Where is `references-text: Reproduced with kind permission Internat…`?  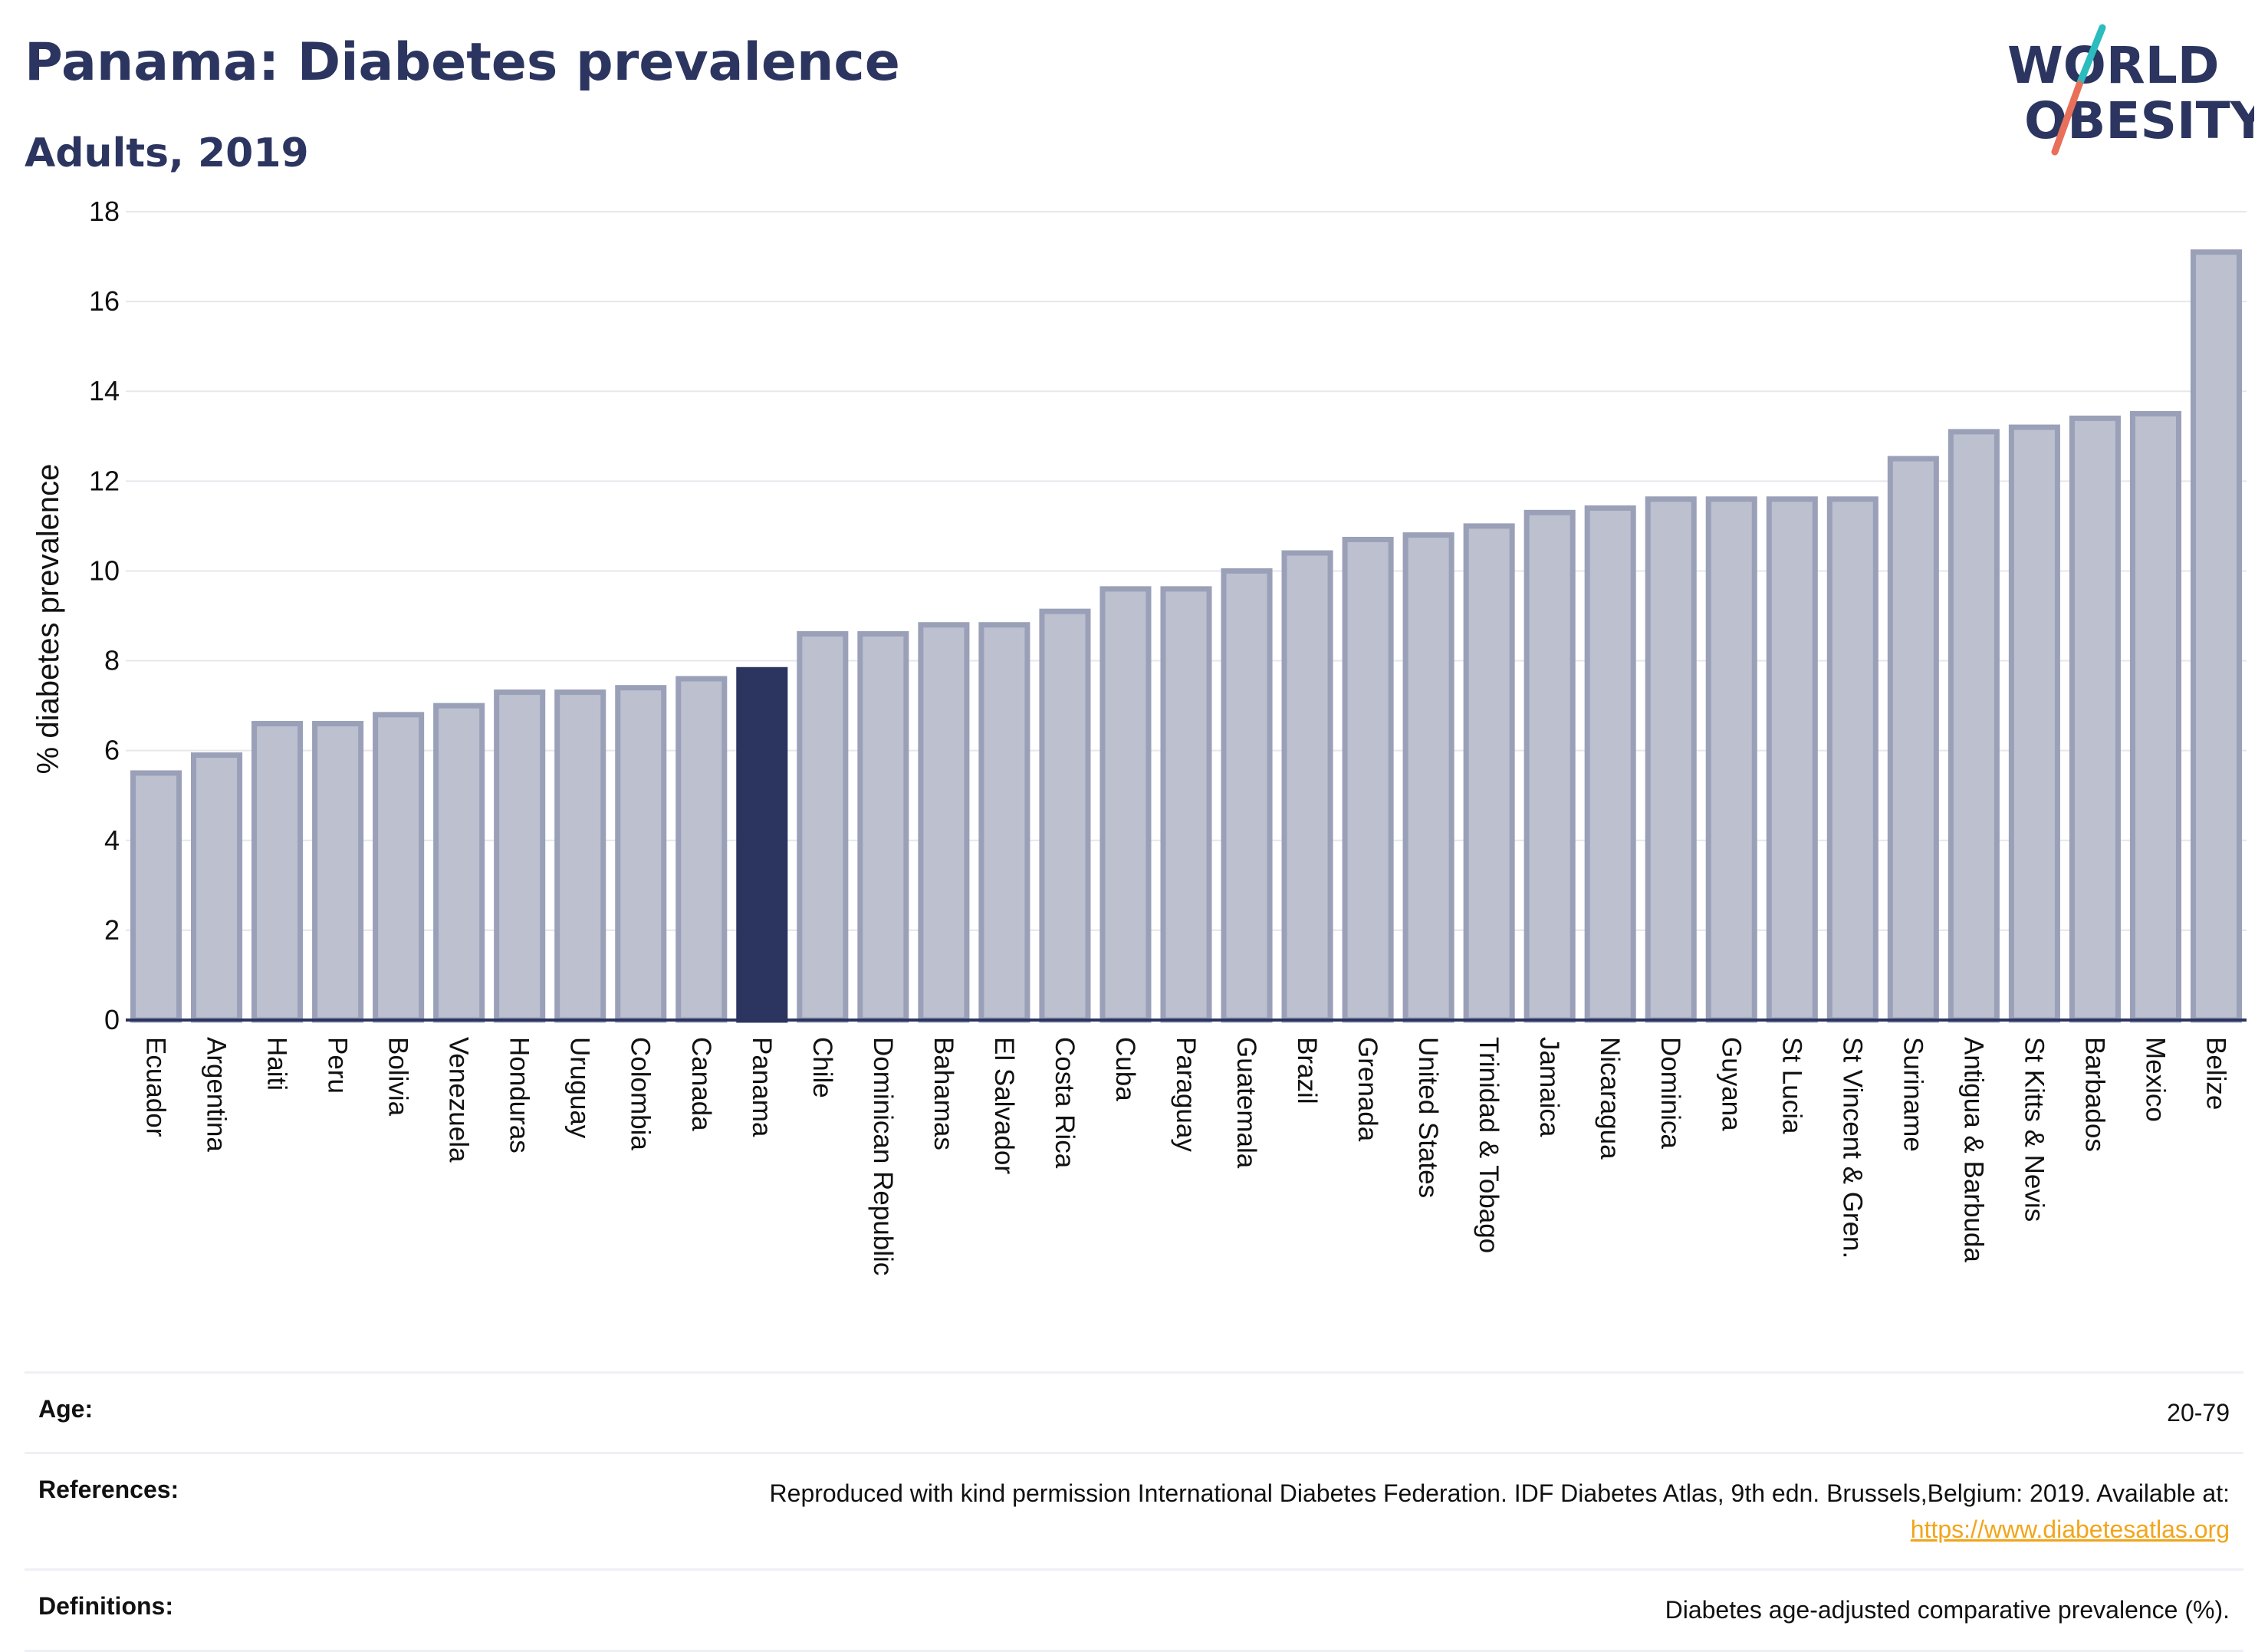 references-text: Reproduced with kind permission Internat… is located at coordinates (1499, 1493).